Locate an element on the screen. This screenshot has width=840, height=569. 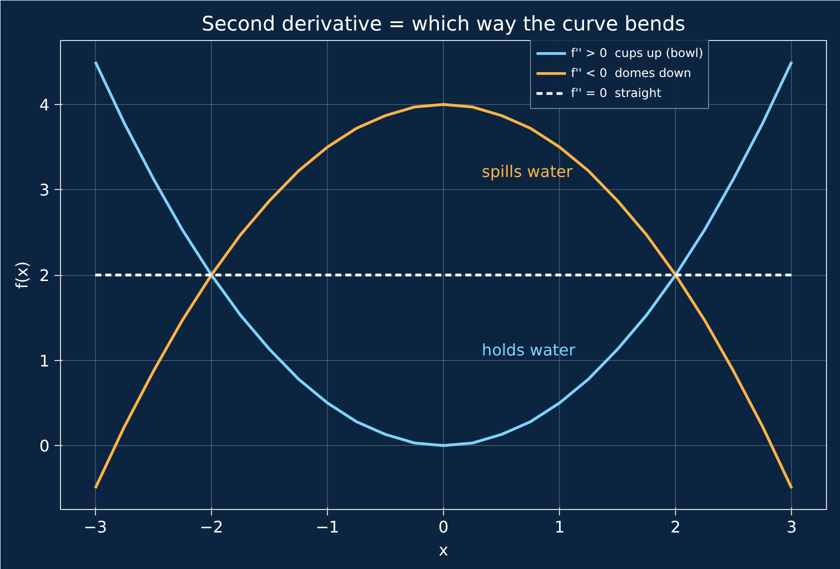
chart-title: Second derivative = which way the curve bends is located at coordinates (444, 24).